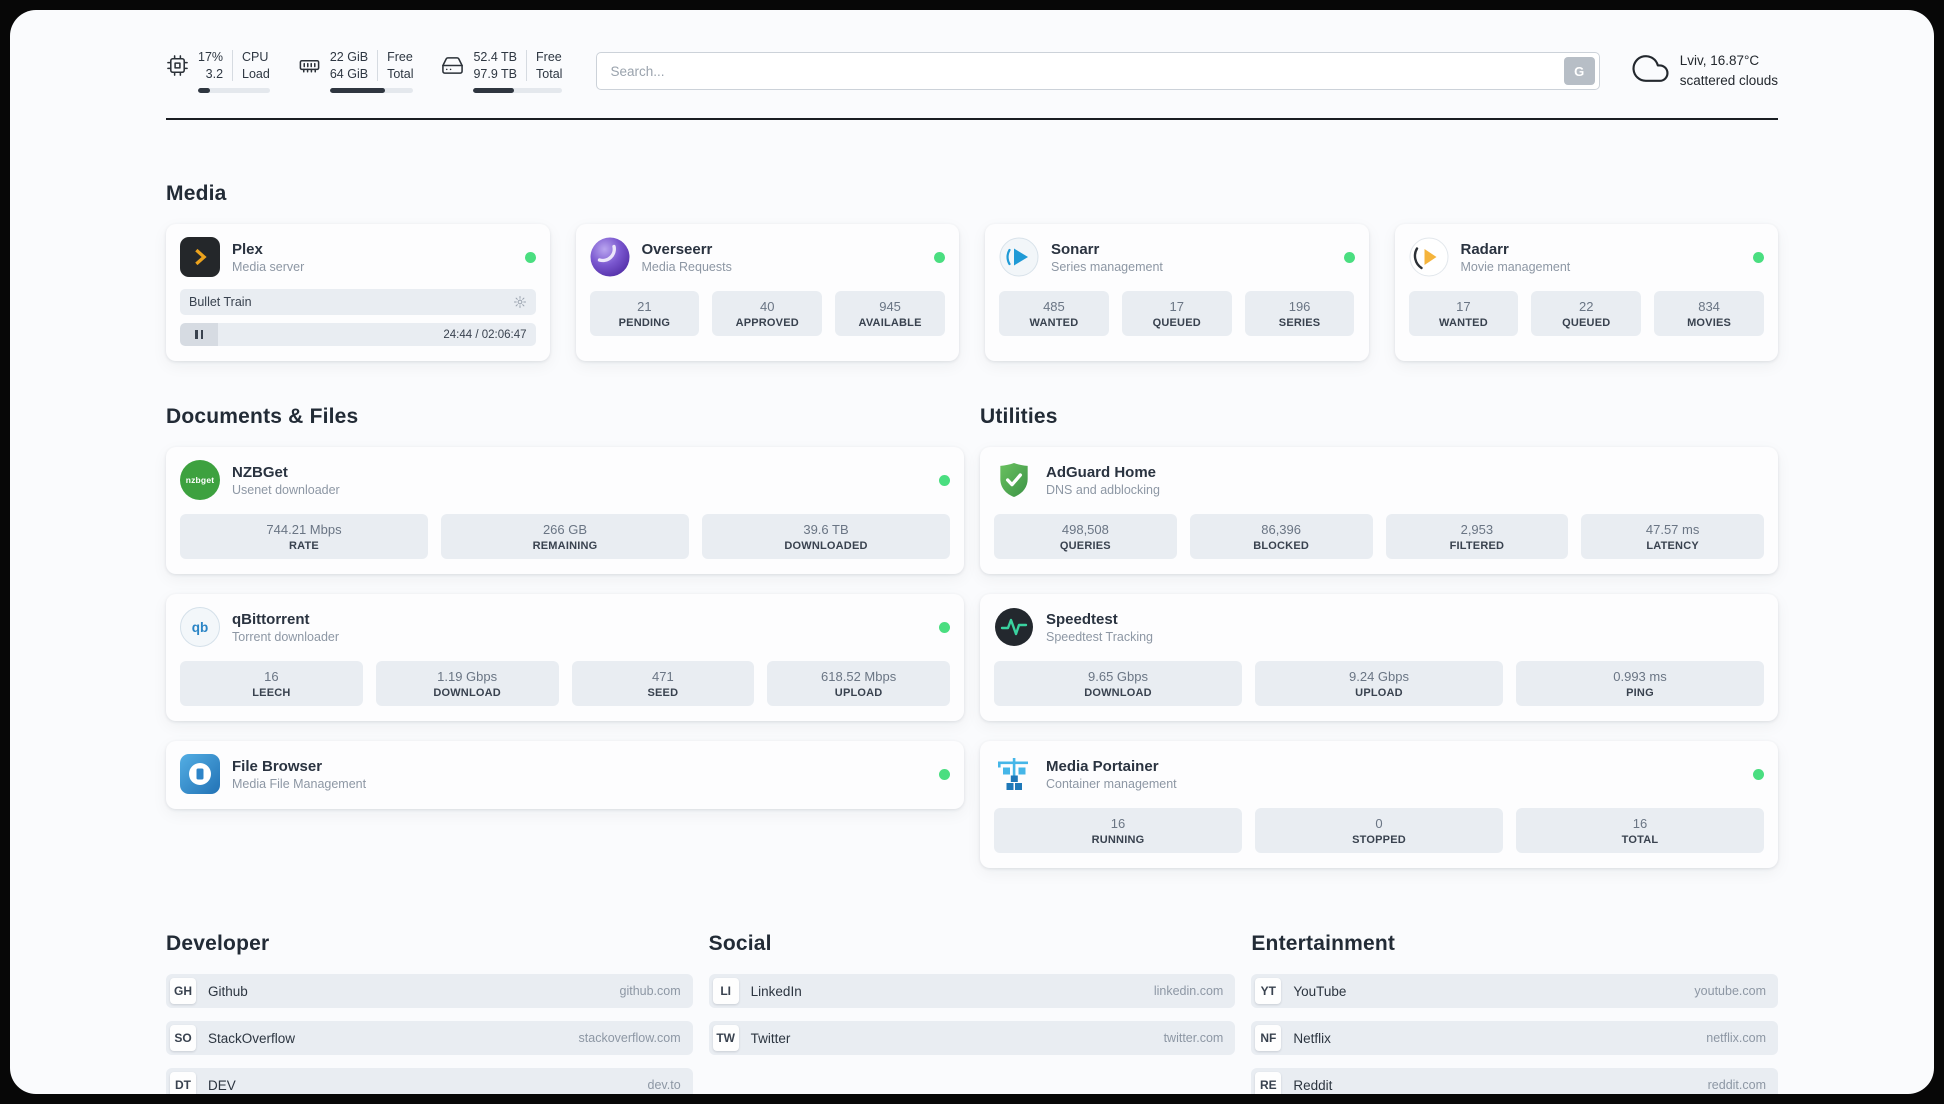 The height and width of the screenshot is (1104, 1944). I want to click on bookmark-abbr: LI, so click(725, 991).